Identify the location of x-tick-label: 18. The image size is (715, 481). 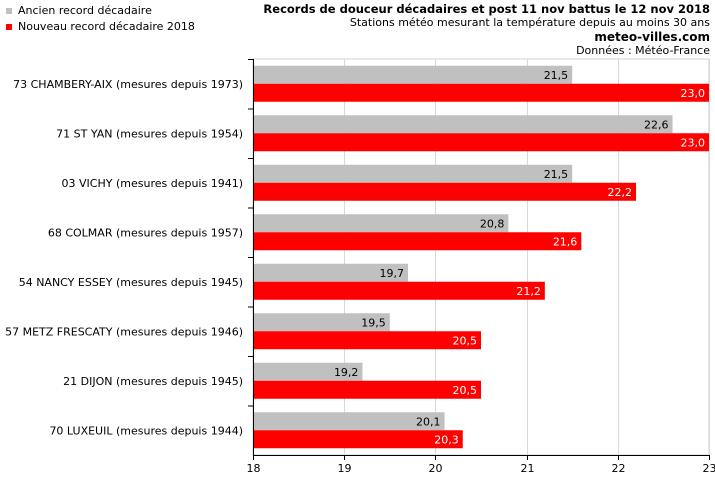
(254, 468).